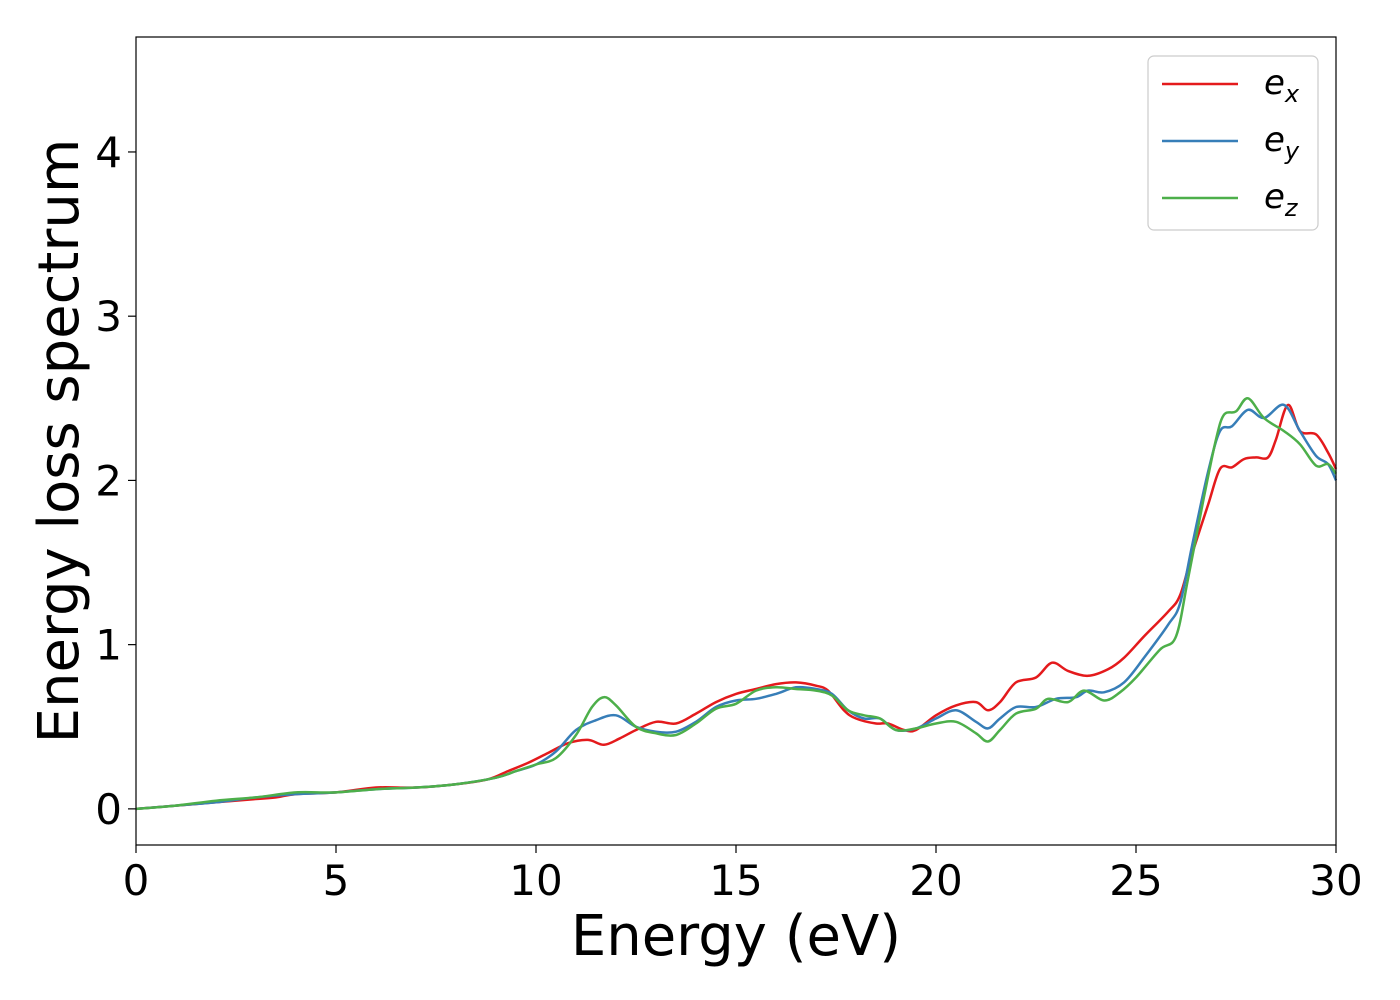 This screenshot has width=1400, height=1000. What do you see at coordinates (1292, 151) in the screenshot?
I see `legend-label-subscript: y` at bounding box center [1292, 151].